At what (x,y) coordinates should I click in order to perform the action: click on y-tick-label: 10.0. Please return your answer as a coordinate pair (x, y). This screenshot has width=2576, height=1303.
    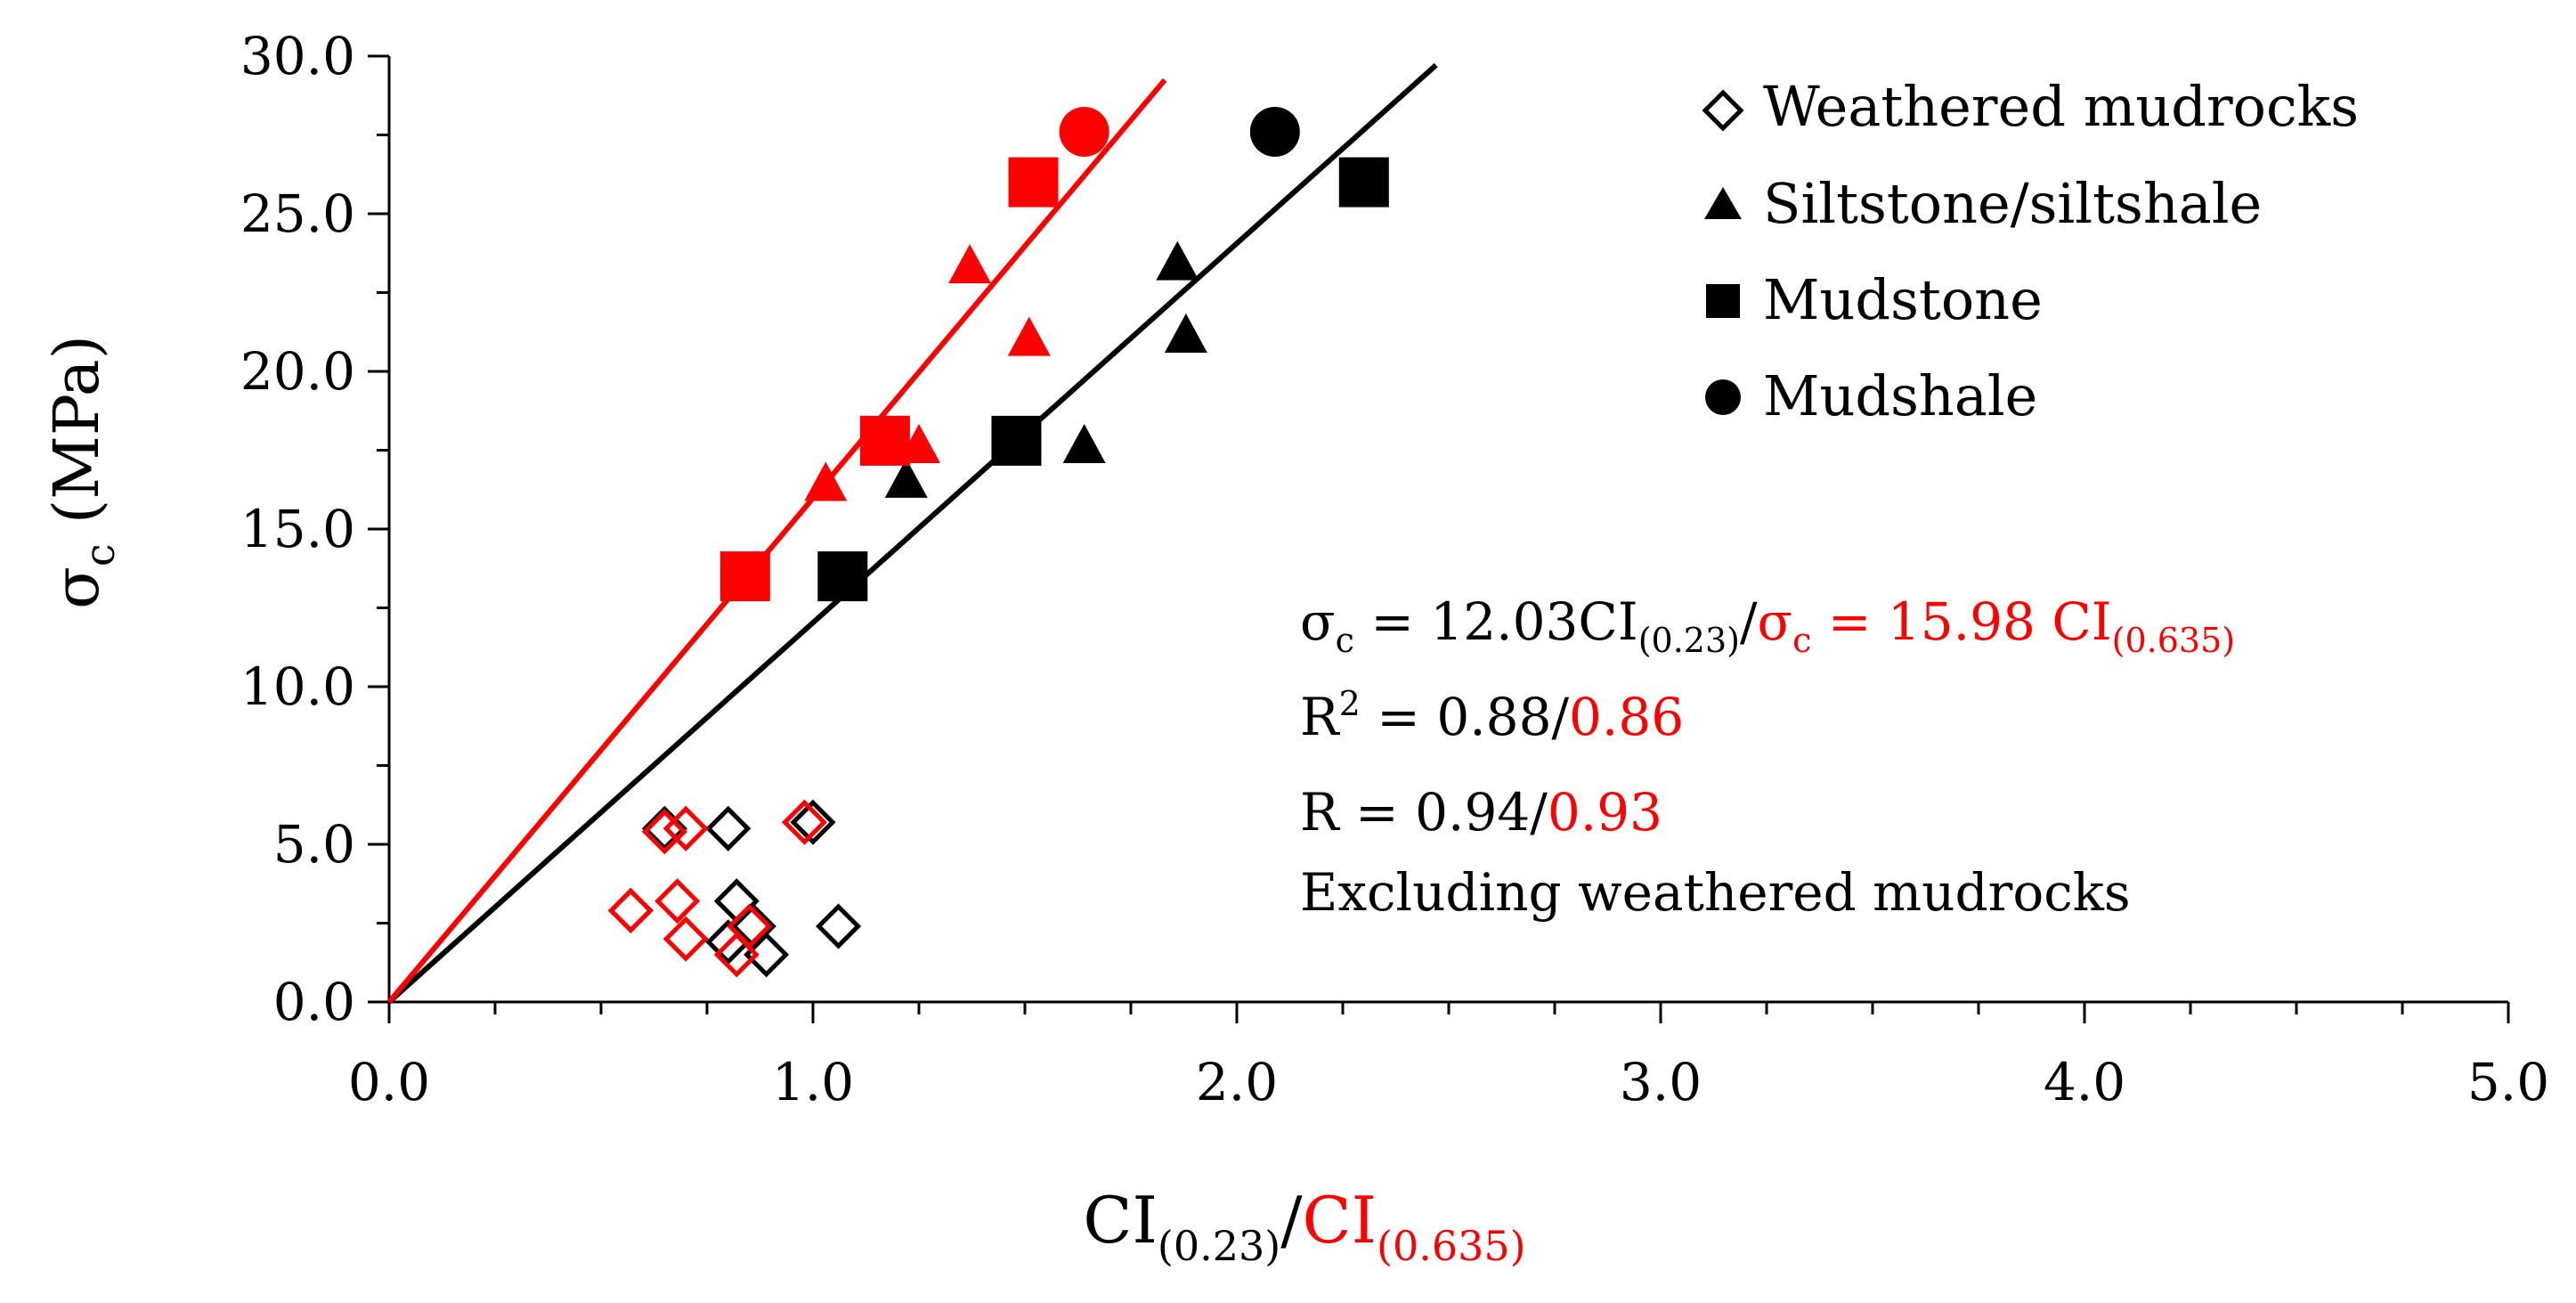
    Looking at the image, I should click on (297, 686).